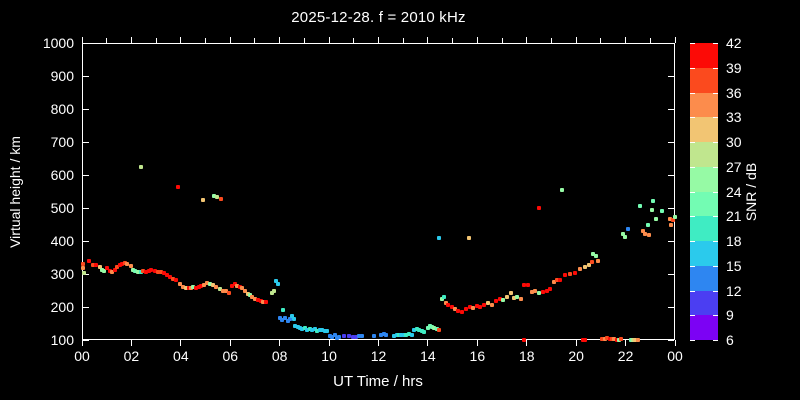  What do you see at coordinates (526, 356) in the screenshot?
I see `x-tick-label: 18` at bounding box center [526, 356].